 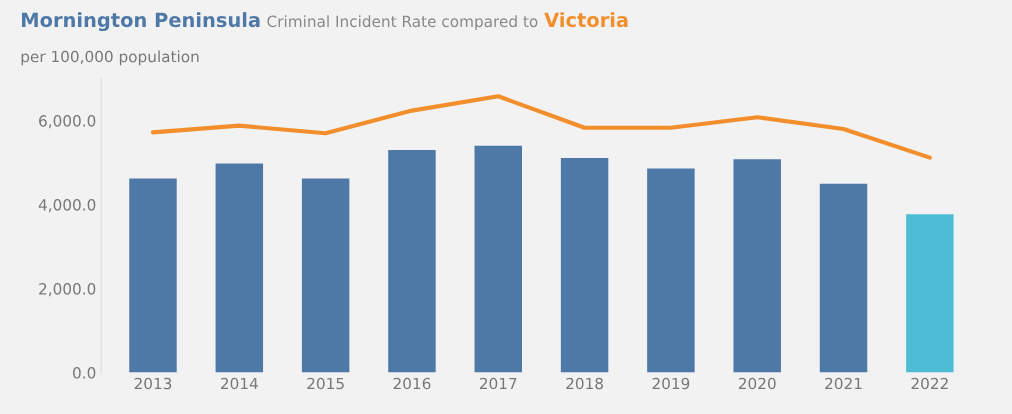 I want to click on x-tick-label: 2017, so click(x=498, y=383).